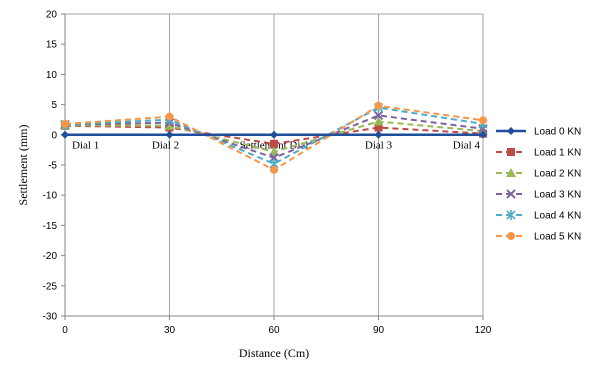  Describe the element at coordinates (52, 166) in the screenshot. I see `y-tick-label: -5` at that location.